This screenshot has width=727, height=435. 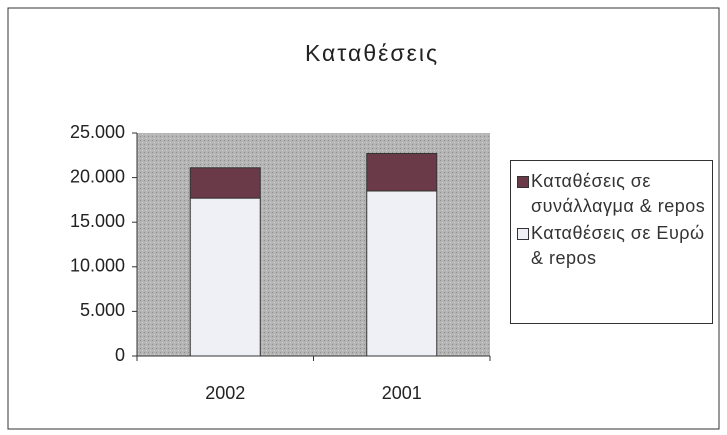 What do you see at coordinates (618, 193) in the screenshot?
I see `legend-label: Καταθέσεις σε συνάλλαγμα & repos` at bounding box center [618, 193].